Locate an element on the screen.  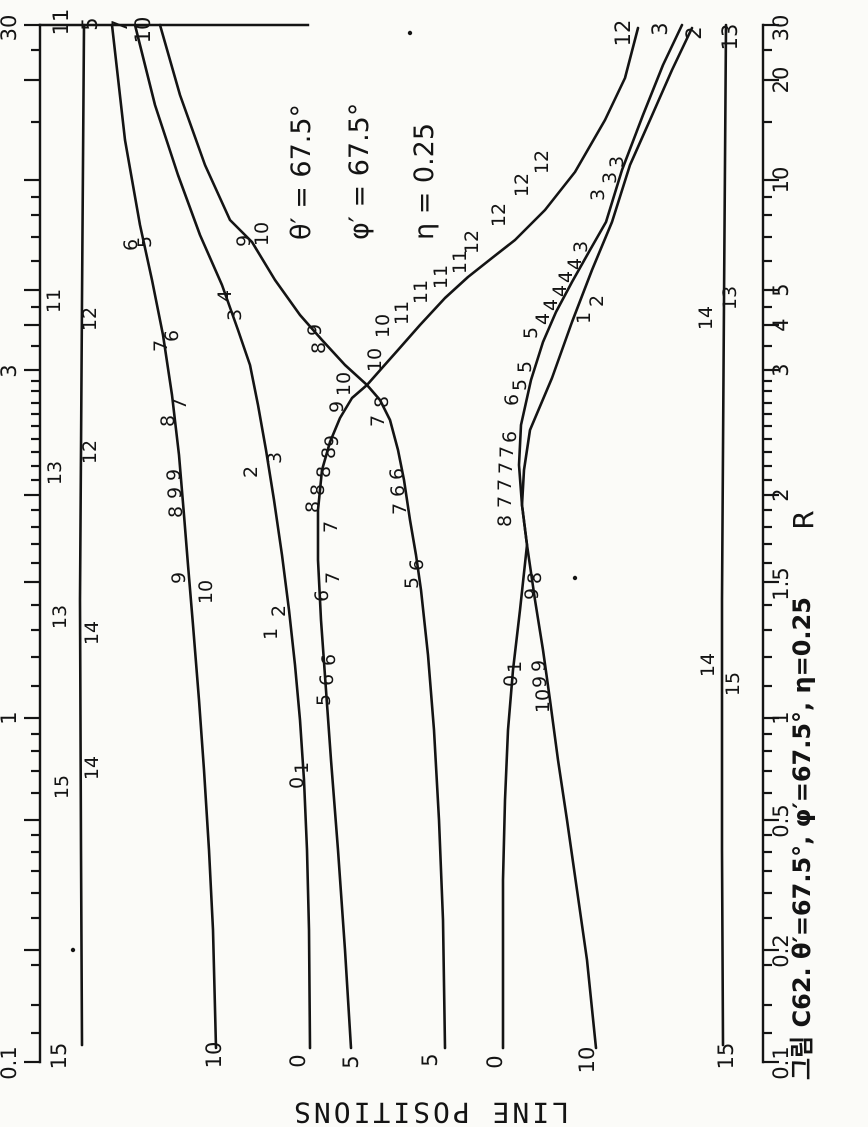
right-ruler-tick-label: 3 is located at coordinates (781, 369).